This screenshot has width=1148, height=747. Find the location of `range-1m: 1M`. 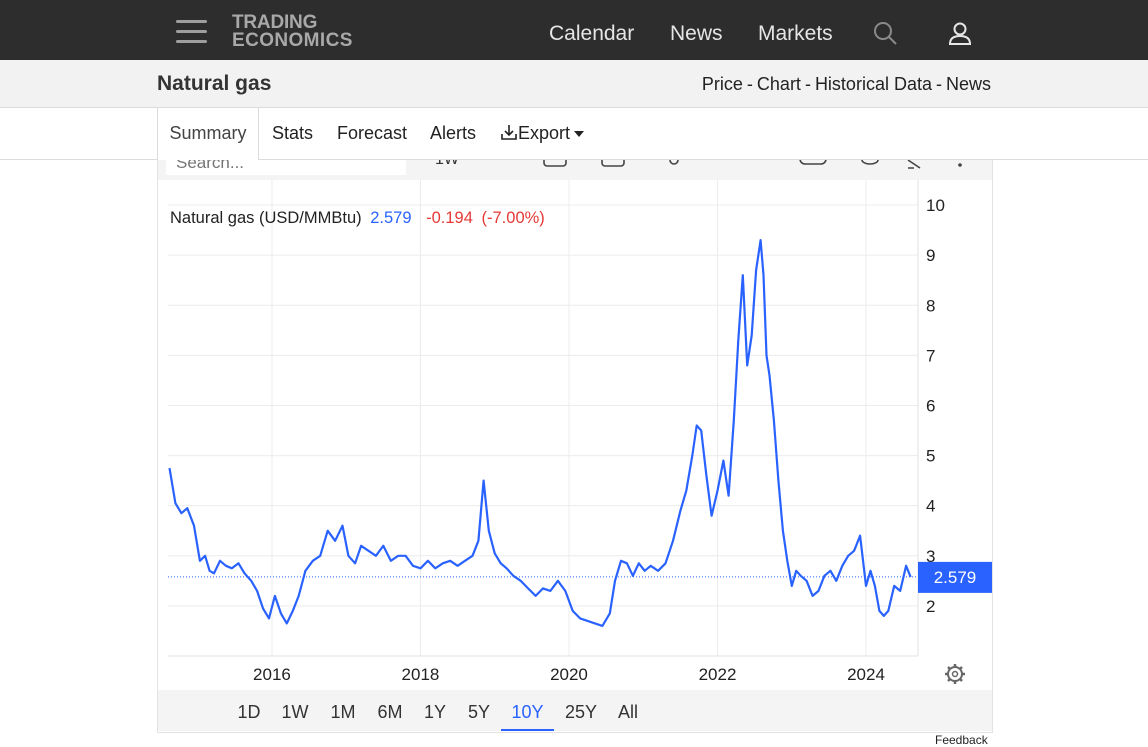

range-1m: 1M is located at coordinates (343, 712).